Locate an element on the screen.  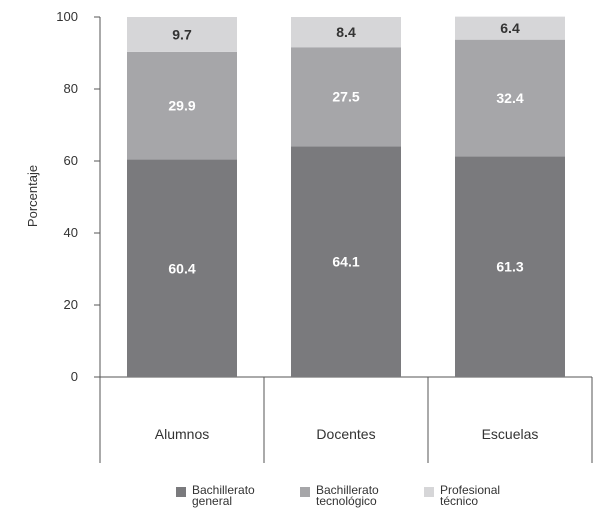
y-tick-label: 60 is located at coordinates (71, 160).